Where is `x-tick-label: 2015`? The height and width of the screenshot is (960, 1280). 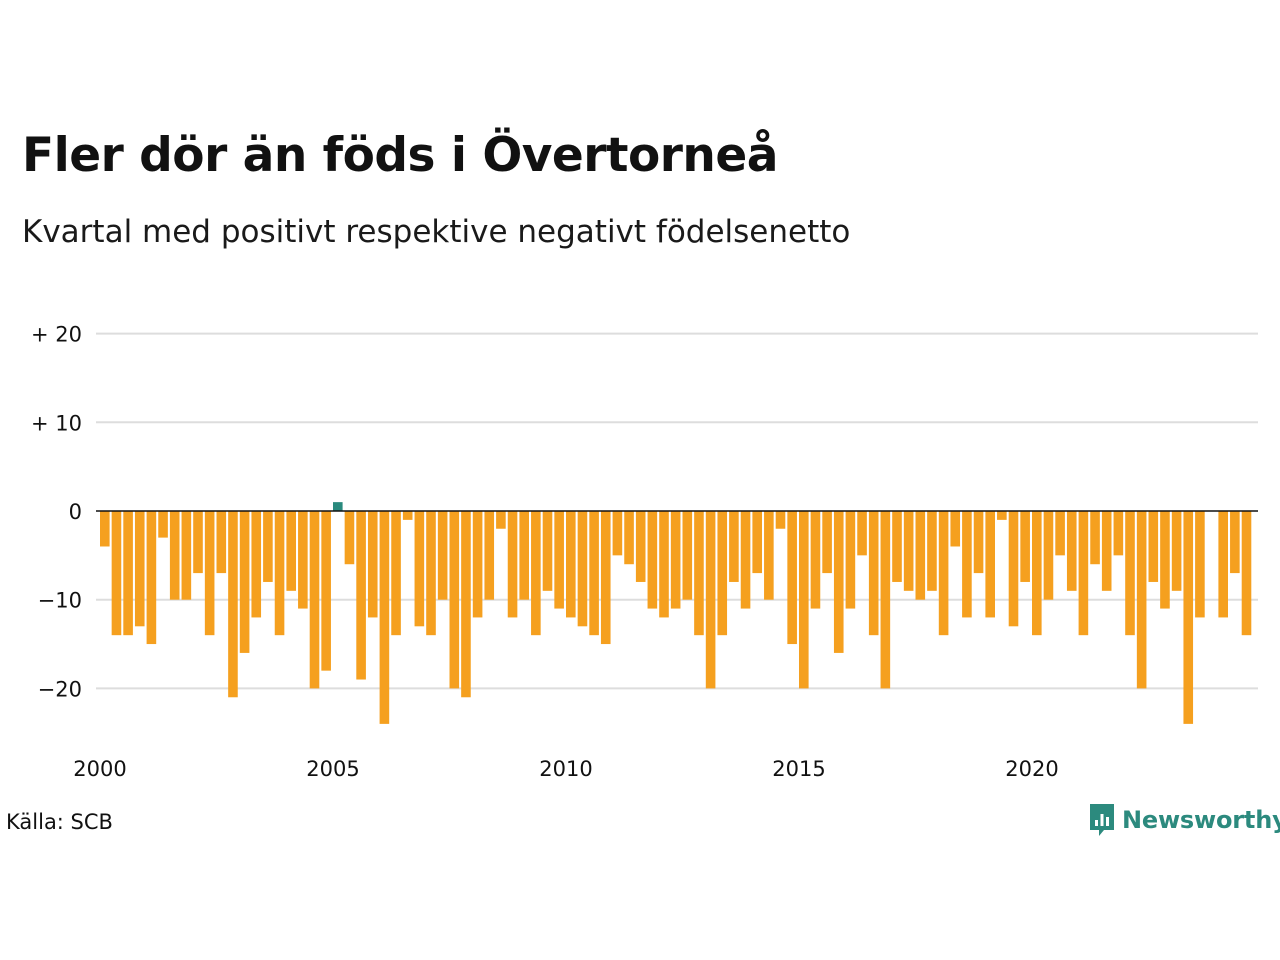 x-tick-label: 2015 is located at coordinates (798, 769).